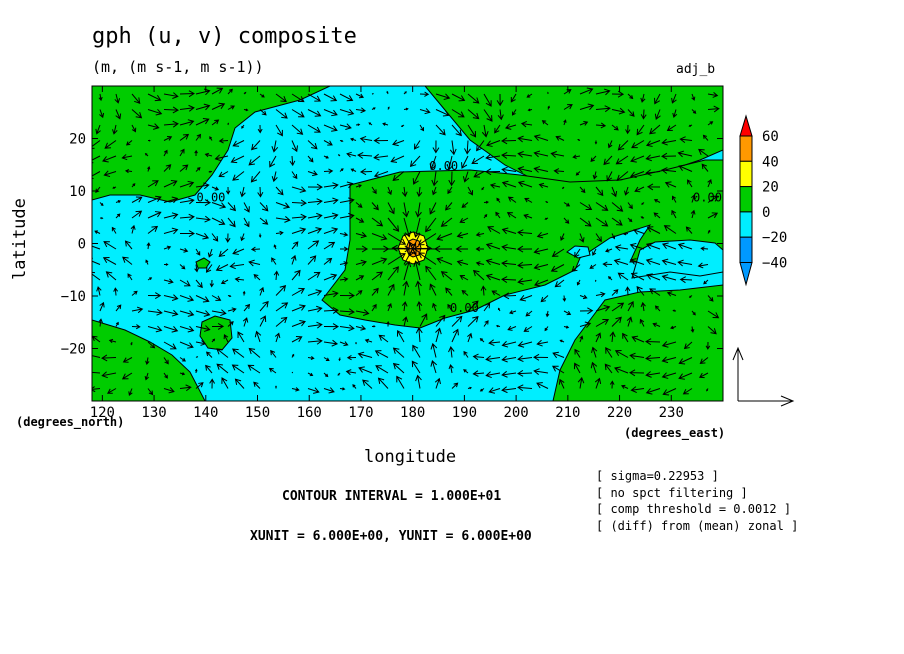 This screenshot has width=904, height=654. What do you see at coordinates (671, 413) in the screenshot?
I see `x-tick-label: 230` at bounding box center [671, 413].